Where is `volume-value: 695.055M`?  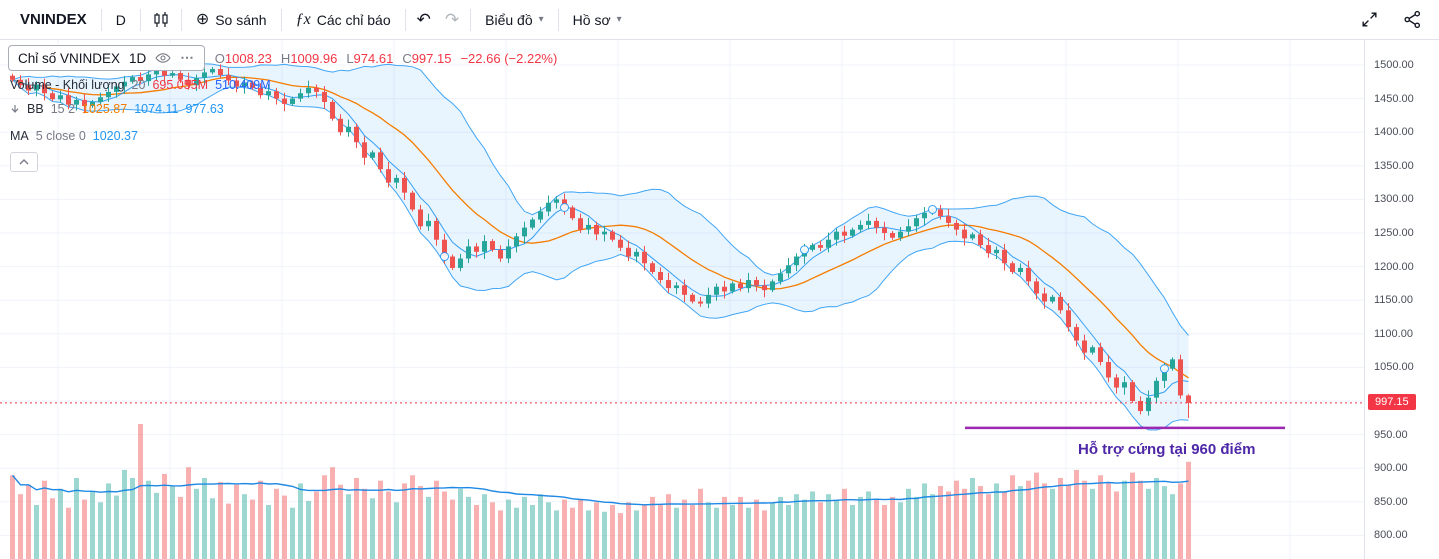
volume-value: 695.055M is located at coordinates (180, 85).